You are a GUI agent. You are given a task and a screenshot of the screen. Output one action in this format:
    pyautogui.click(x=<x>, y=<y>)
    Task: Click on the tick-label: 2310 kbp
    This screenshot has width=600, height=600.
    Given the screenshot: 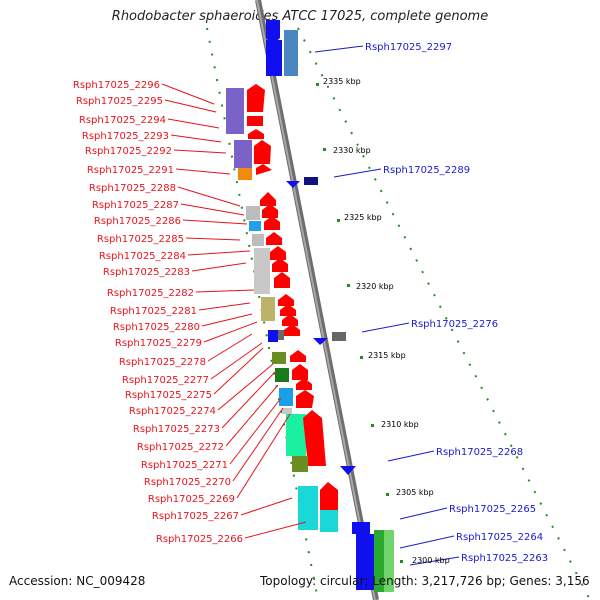 What is the action you would take?
    pyautogui.click(x=400, y=424)
    